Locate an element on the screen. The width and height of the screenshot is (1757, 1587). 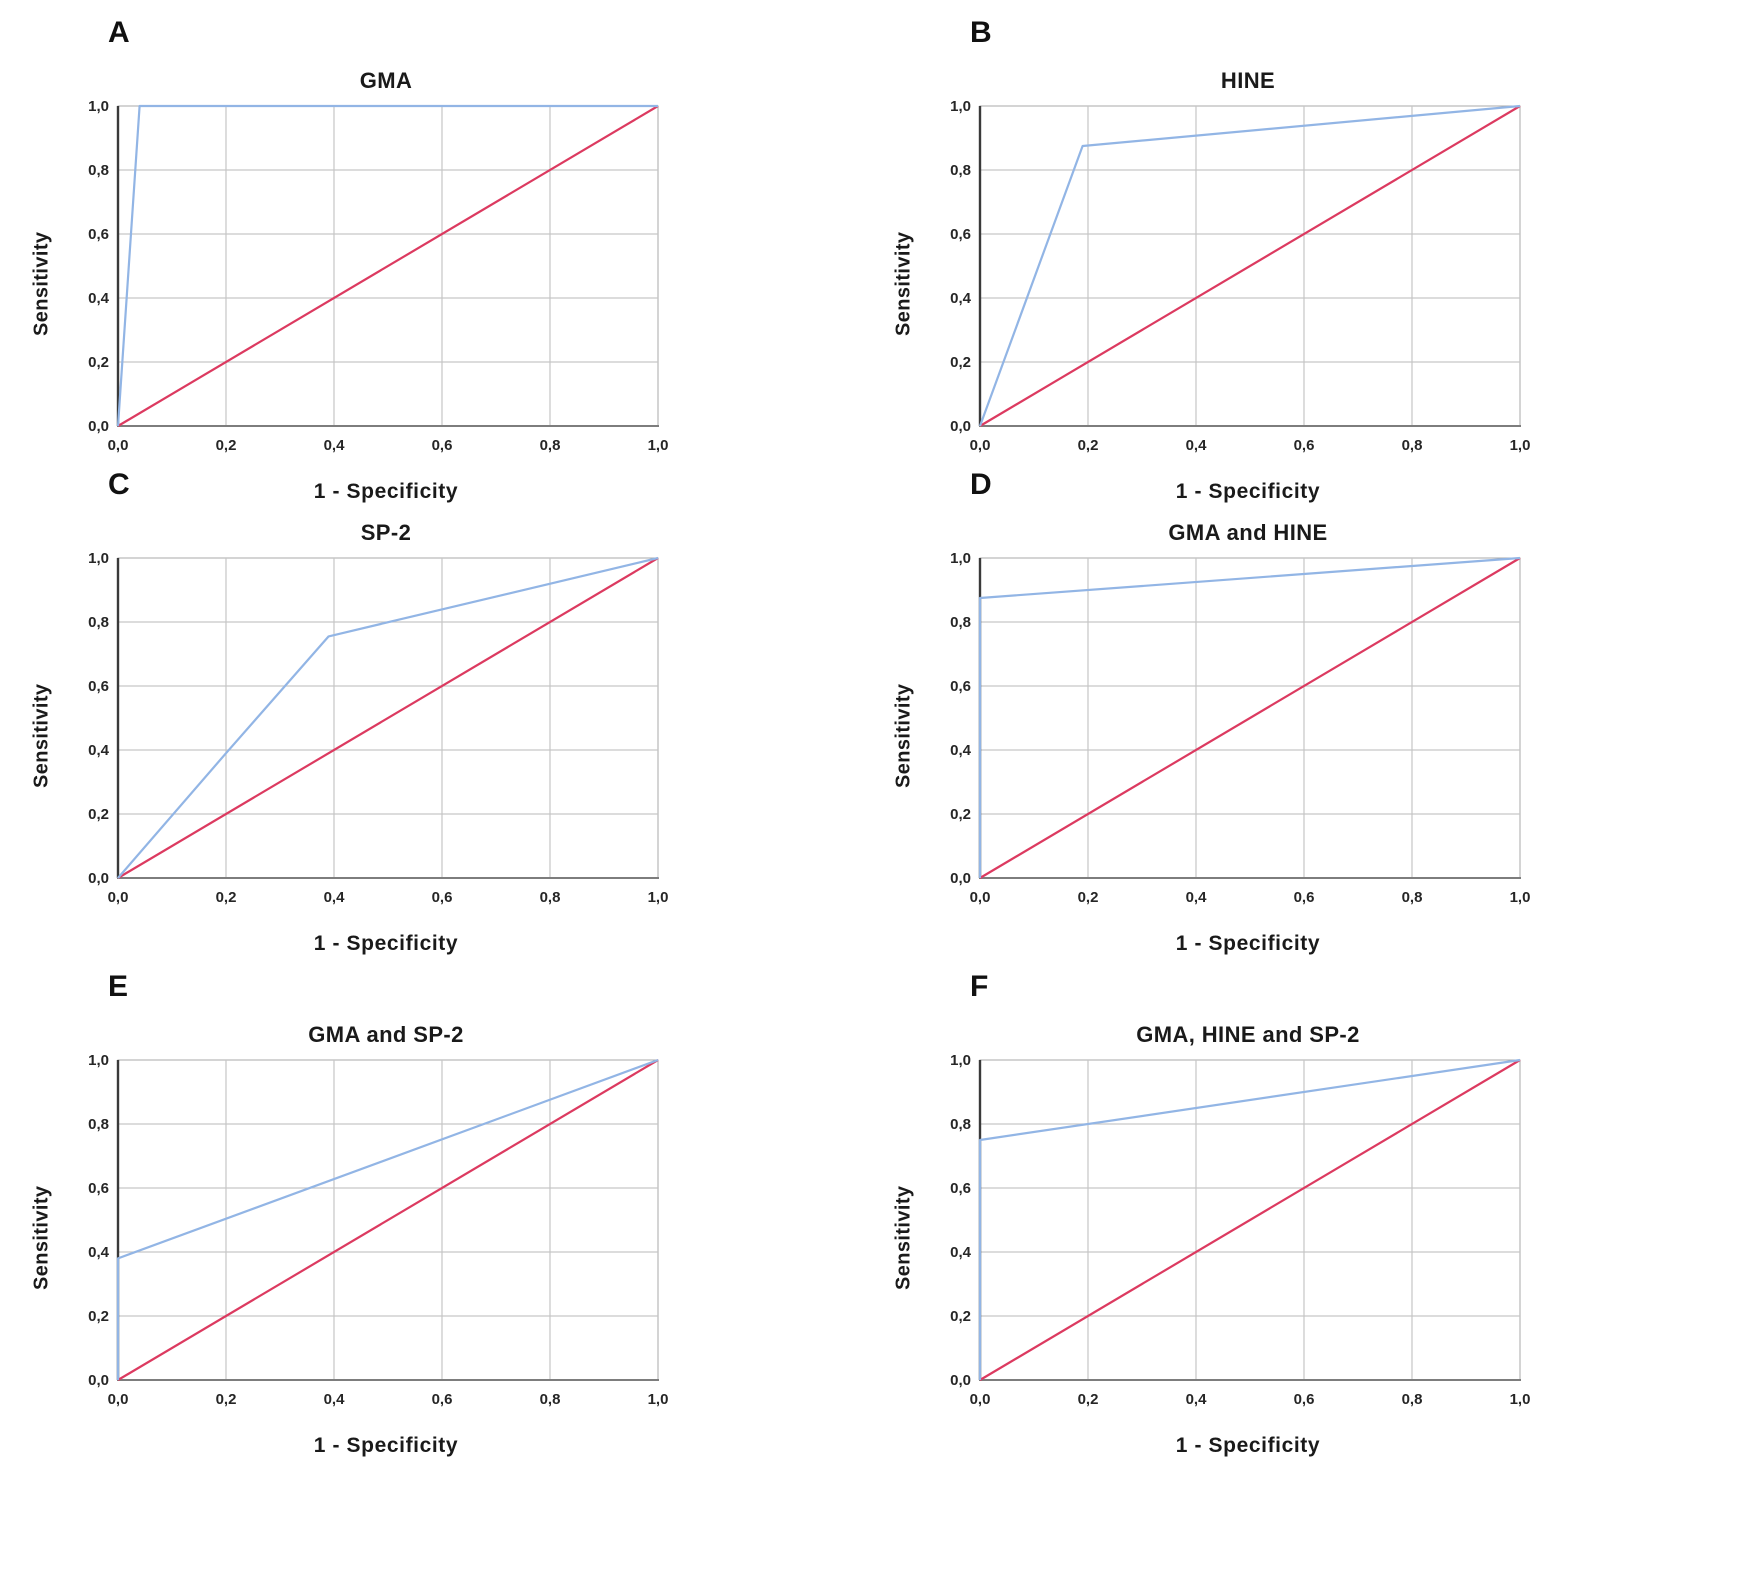
chart-title-f: GMA, HINE and SP-2 is located at coordinates (1248, 1034).